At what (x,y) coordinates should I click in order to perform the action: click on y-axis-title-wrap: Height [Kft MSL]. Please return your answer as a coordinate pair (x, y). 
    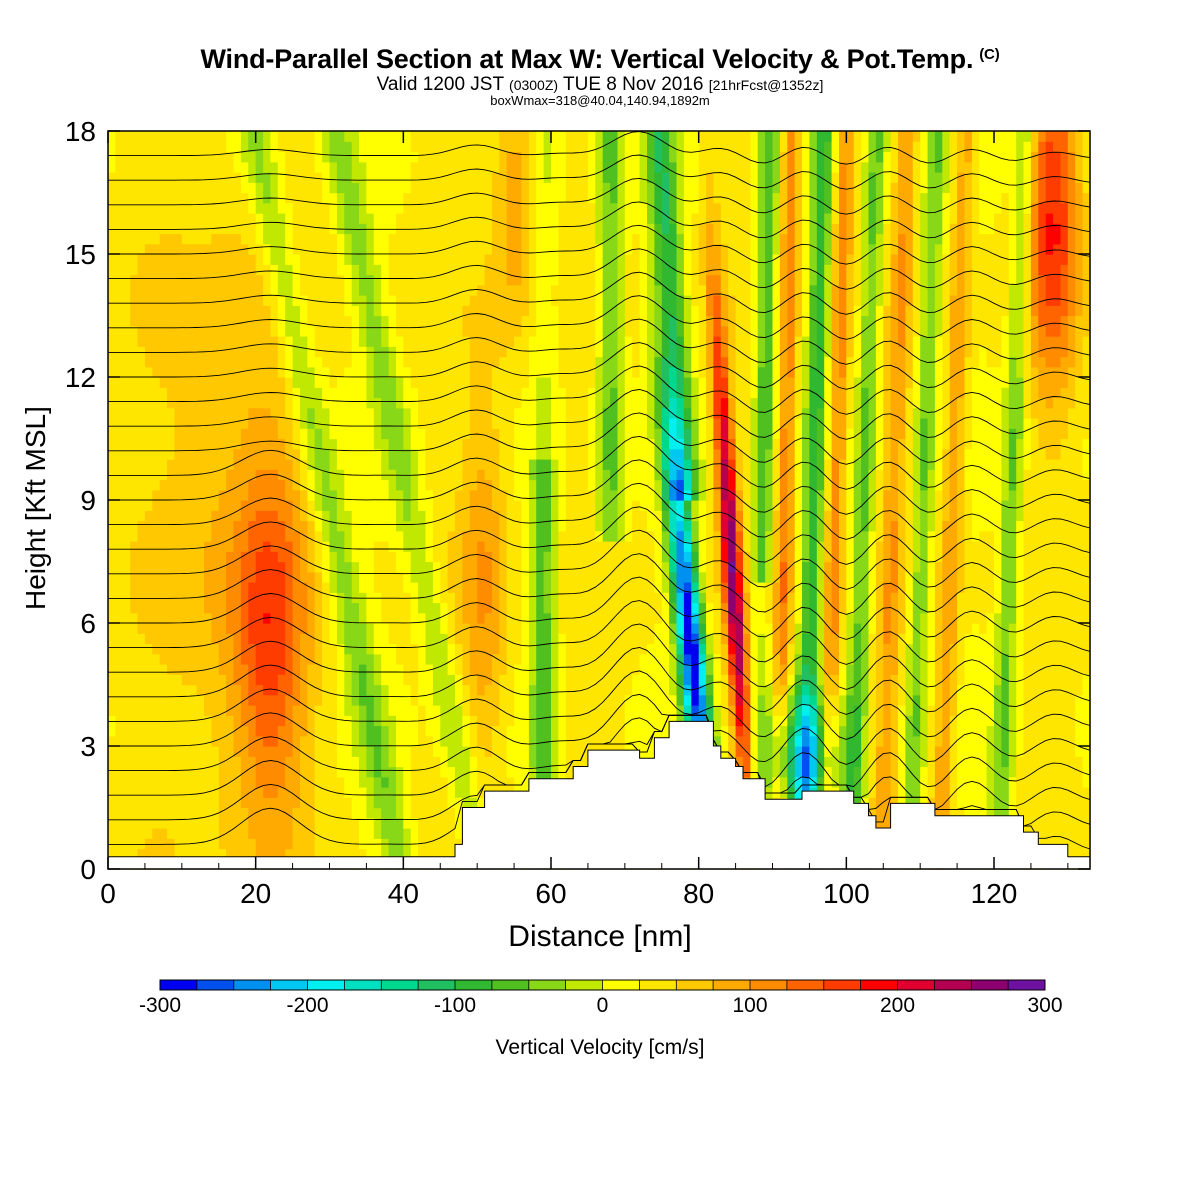
    Looking at the image, I should click on (29, 508).